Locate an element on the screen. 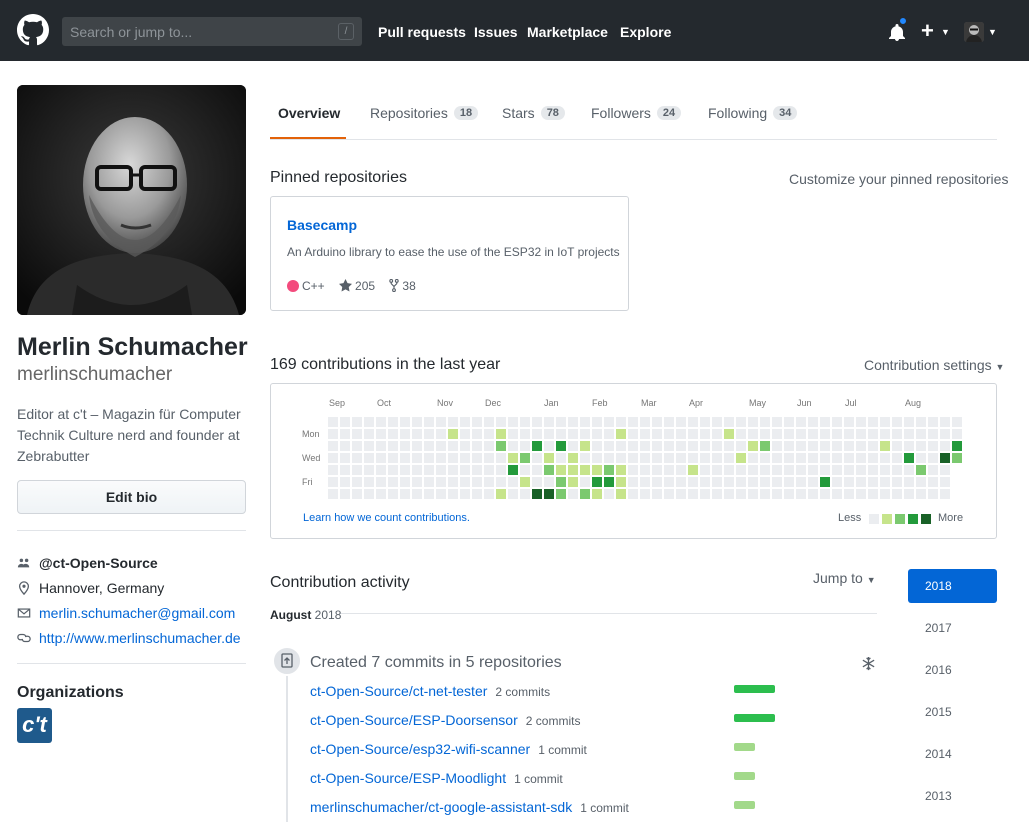 The width and height of the screenshot is (1029, 822). contribution-settings-dropdown: Contribution settings ▼ is located at coordinates (934, 365).